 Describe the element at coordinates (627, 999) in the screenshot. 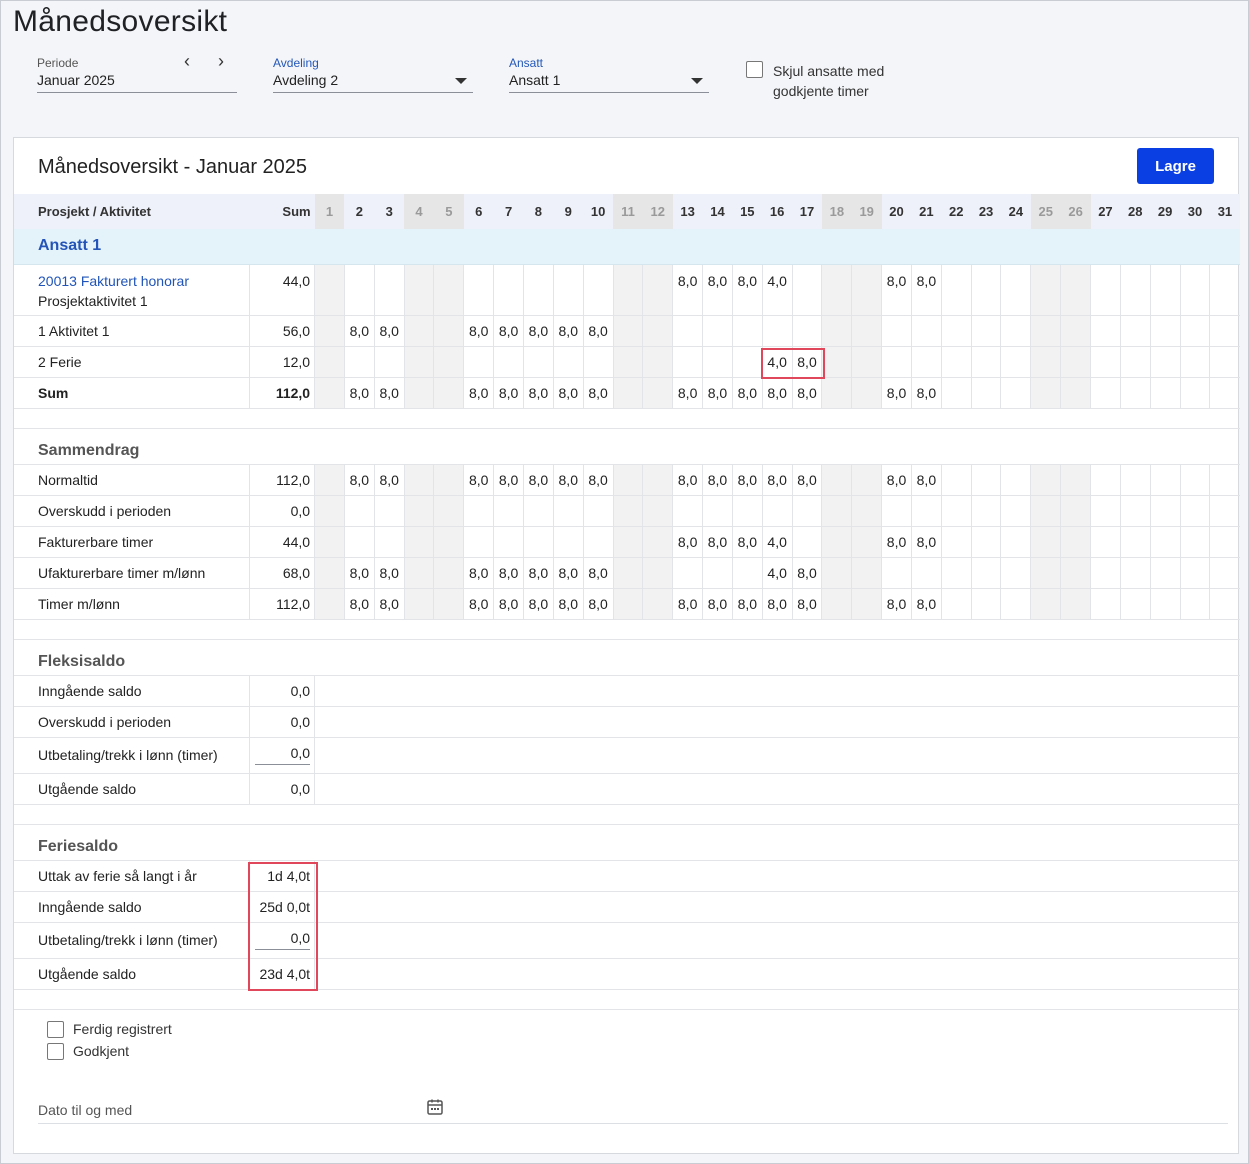

I see `spacer-row` at that location.